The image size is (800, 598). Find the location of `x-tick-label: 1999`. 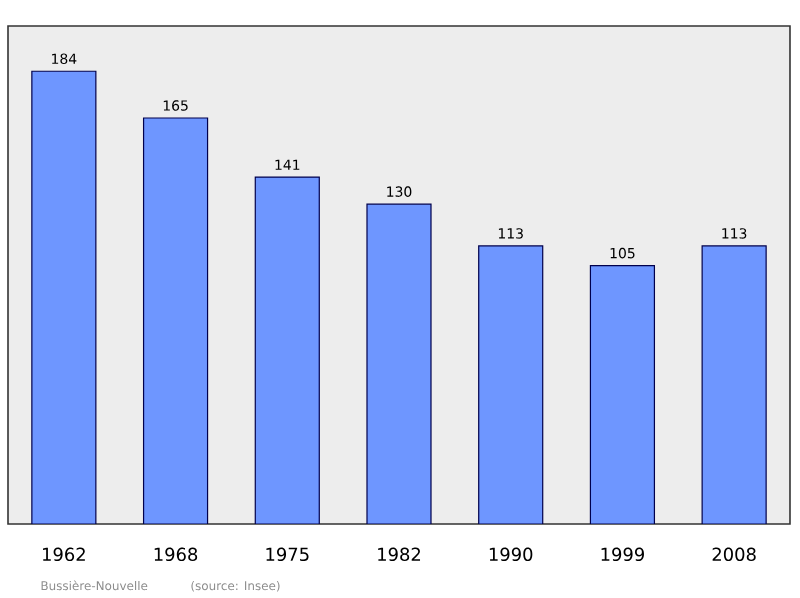

x-tick-label: 1999 is located at coordinates (622, 554).